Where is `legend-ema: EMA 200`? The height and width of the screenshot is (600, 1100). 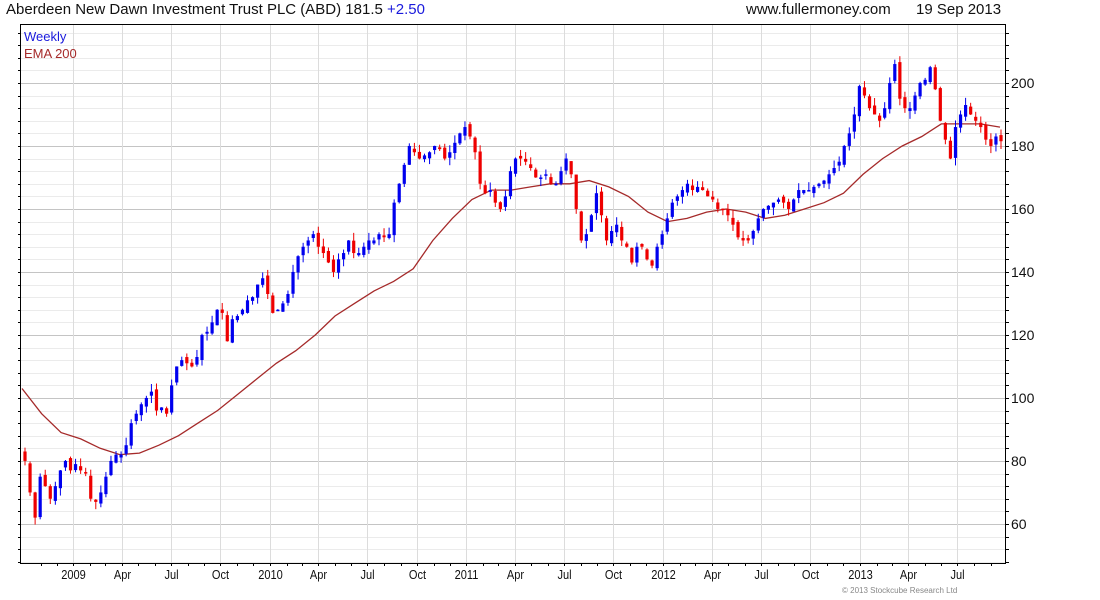
legend-ema: EMA 200 is located at coordinates (50, 53).